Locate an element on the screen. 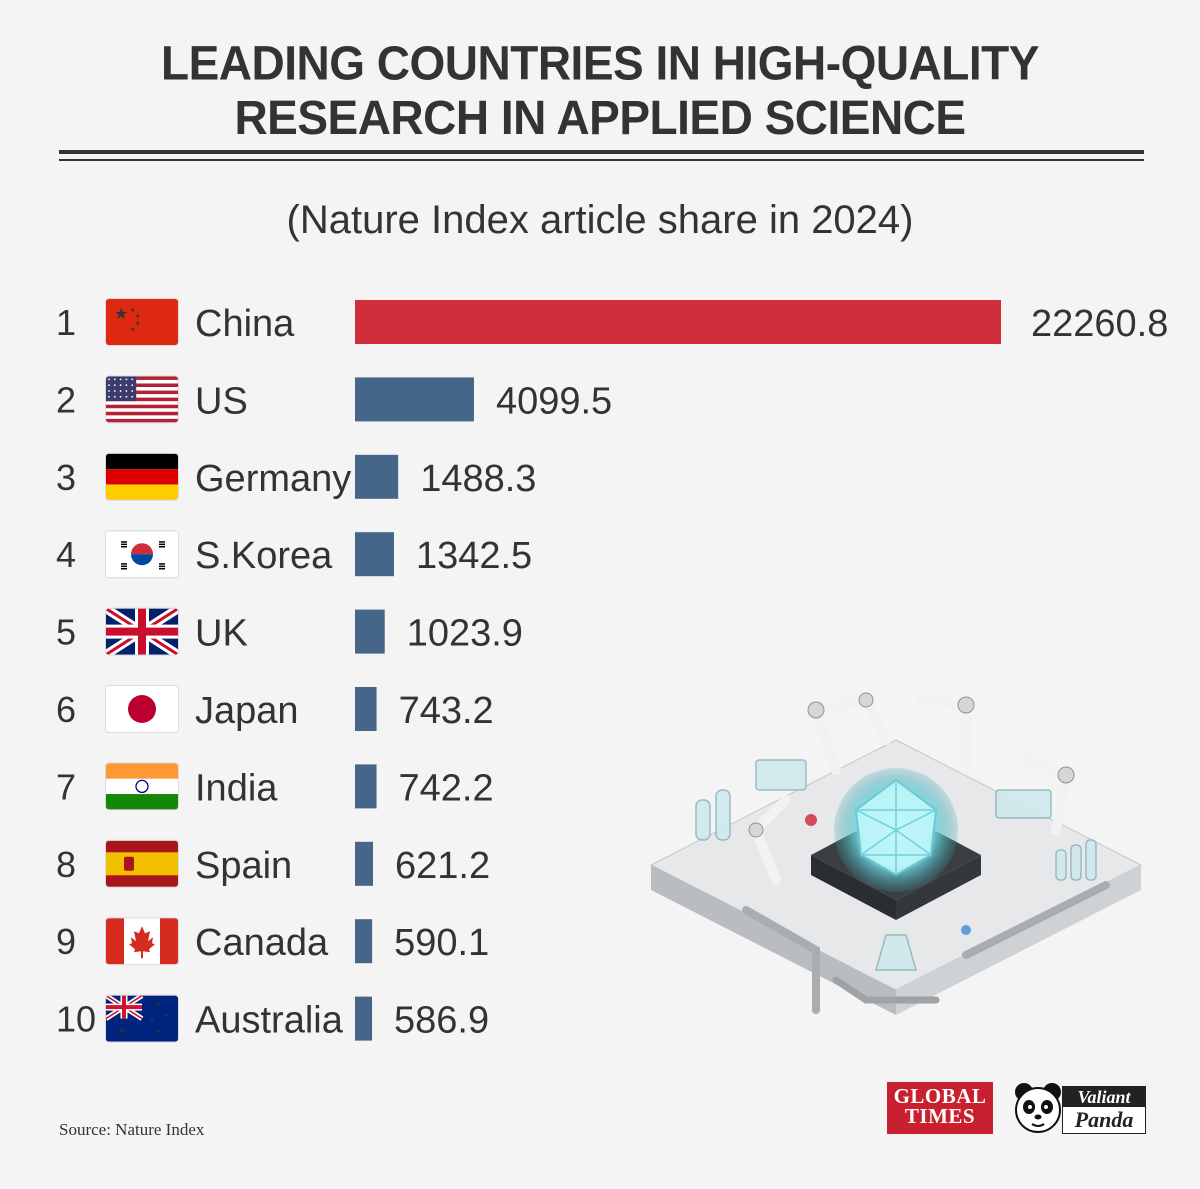 The width and height of the screenshot is (1200, 1189). valiant-panda-wordmark: Valiant Panda is located at coordinates (1104, 1110).